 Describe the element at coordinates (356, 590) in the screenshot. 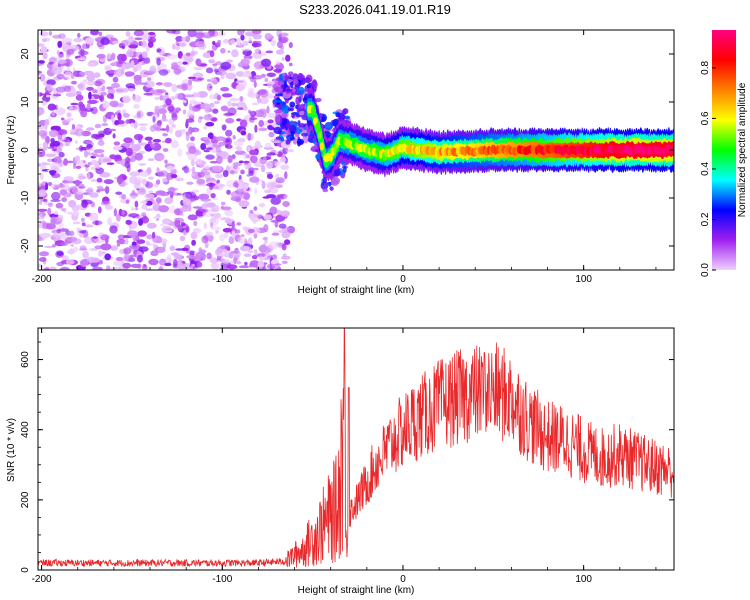

I see `snr-x-label: Height of straight line (km)` at that location.